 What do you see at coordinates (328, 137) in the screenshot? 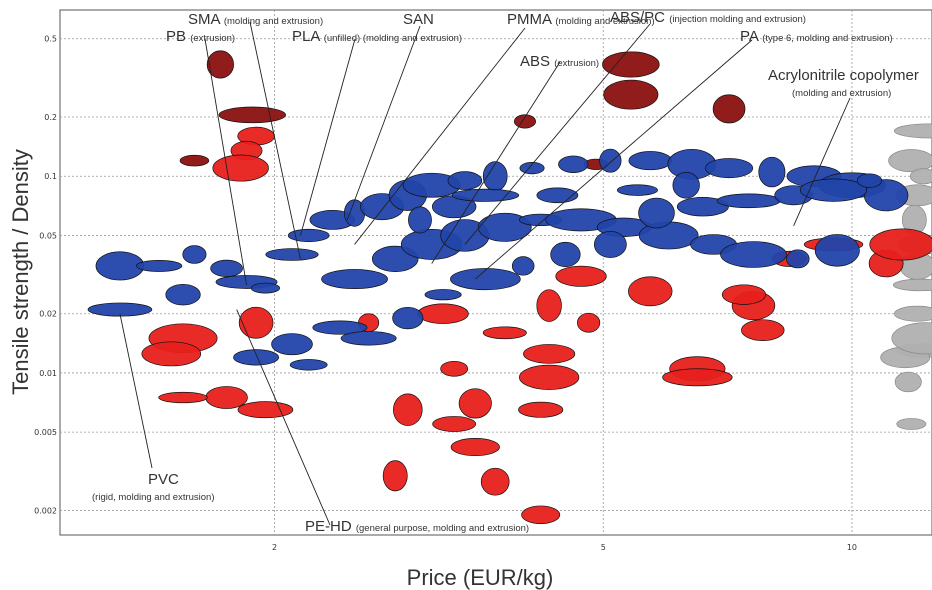
I see `leader-pla` at bounding box center [328, 137].